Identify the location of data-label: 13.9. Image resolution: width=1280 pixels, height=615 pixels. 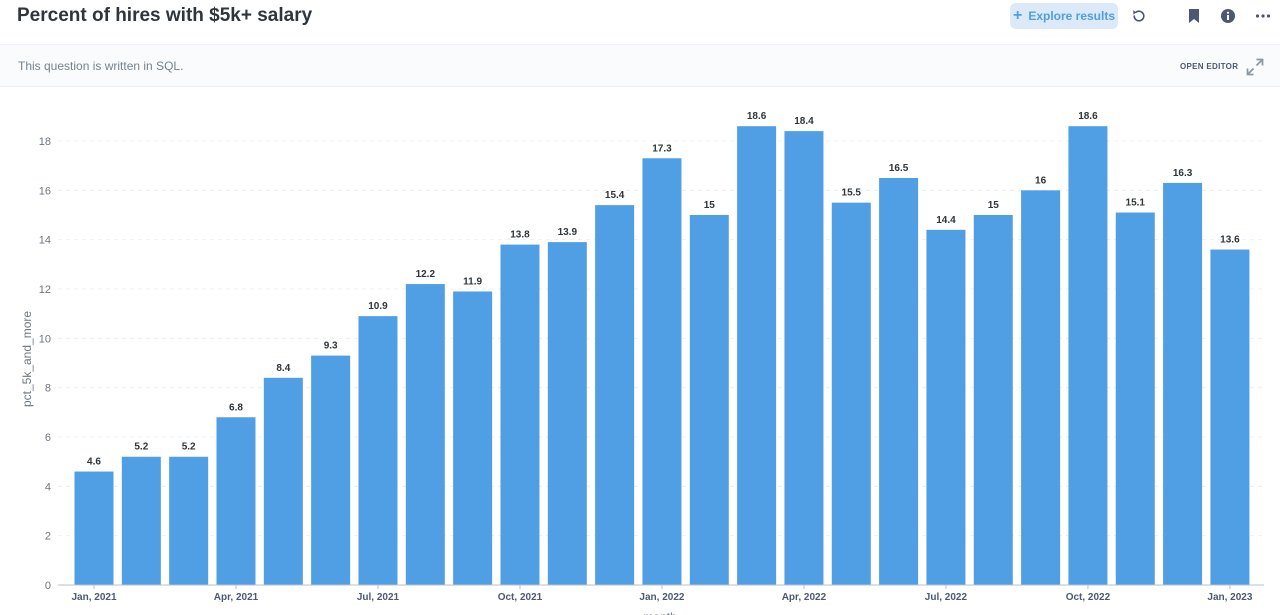
(568, 232).